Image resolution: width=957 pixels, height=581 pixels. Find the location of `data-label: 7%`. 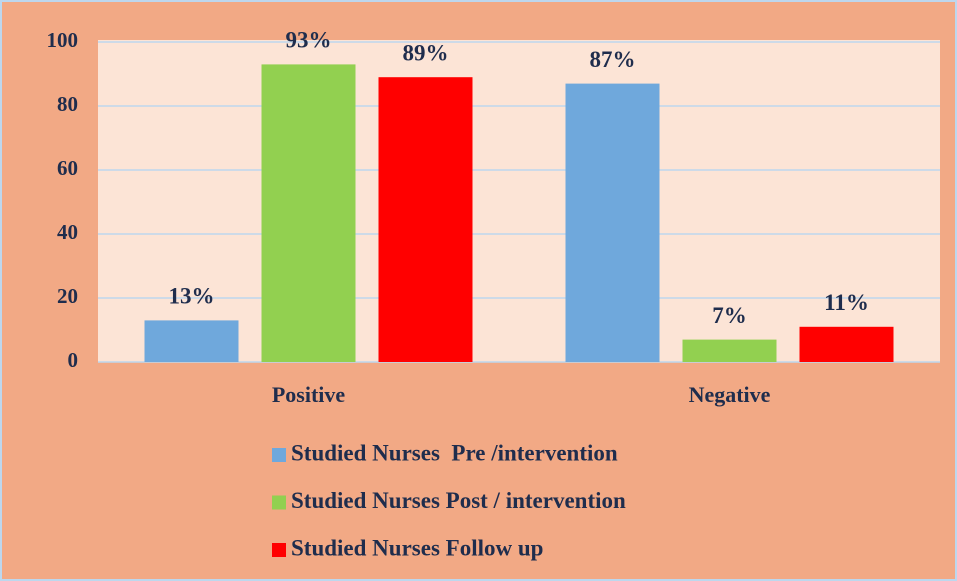

data-label: 7% is located at coordinates (729, 315).